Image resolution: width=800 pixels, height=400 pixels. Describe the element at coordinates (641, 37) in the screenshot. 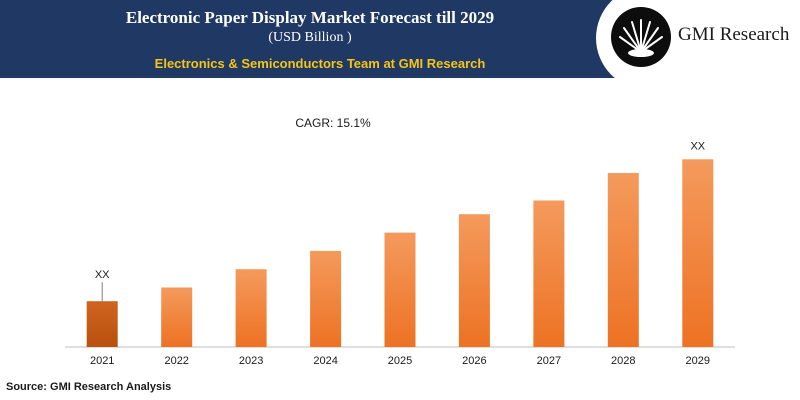

I see `gmi-emblem-icon` at that location.